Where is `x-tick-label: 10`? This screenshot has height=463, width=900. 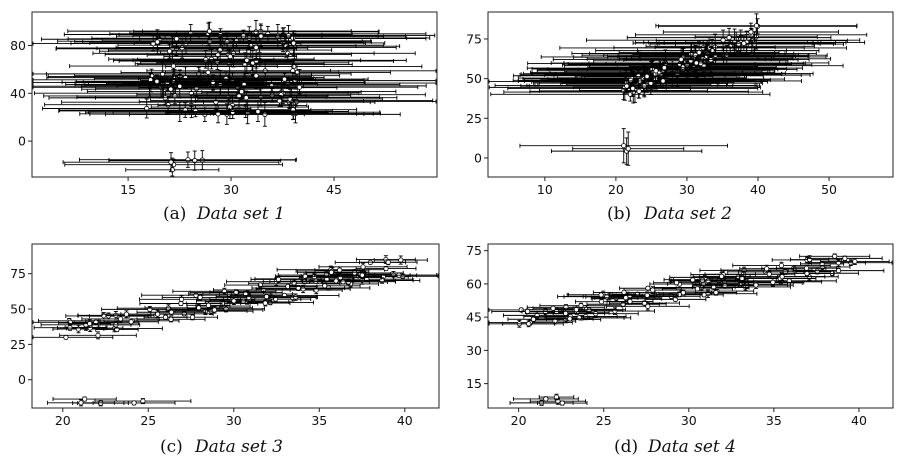 x-tick-label: 10 is located at coordinates (545, 189).